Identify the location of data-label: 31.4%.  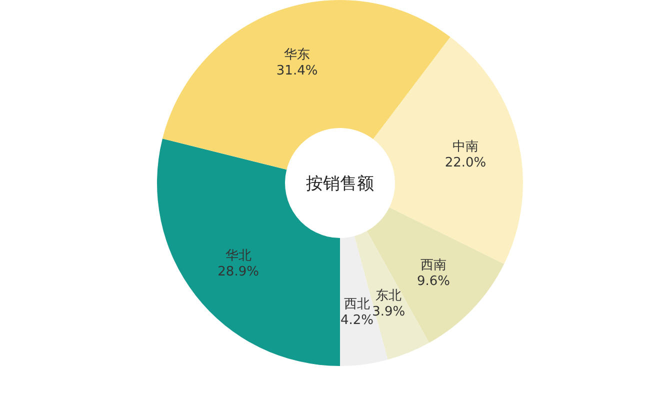
(297, 70).